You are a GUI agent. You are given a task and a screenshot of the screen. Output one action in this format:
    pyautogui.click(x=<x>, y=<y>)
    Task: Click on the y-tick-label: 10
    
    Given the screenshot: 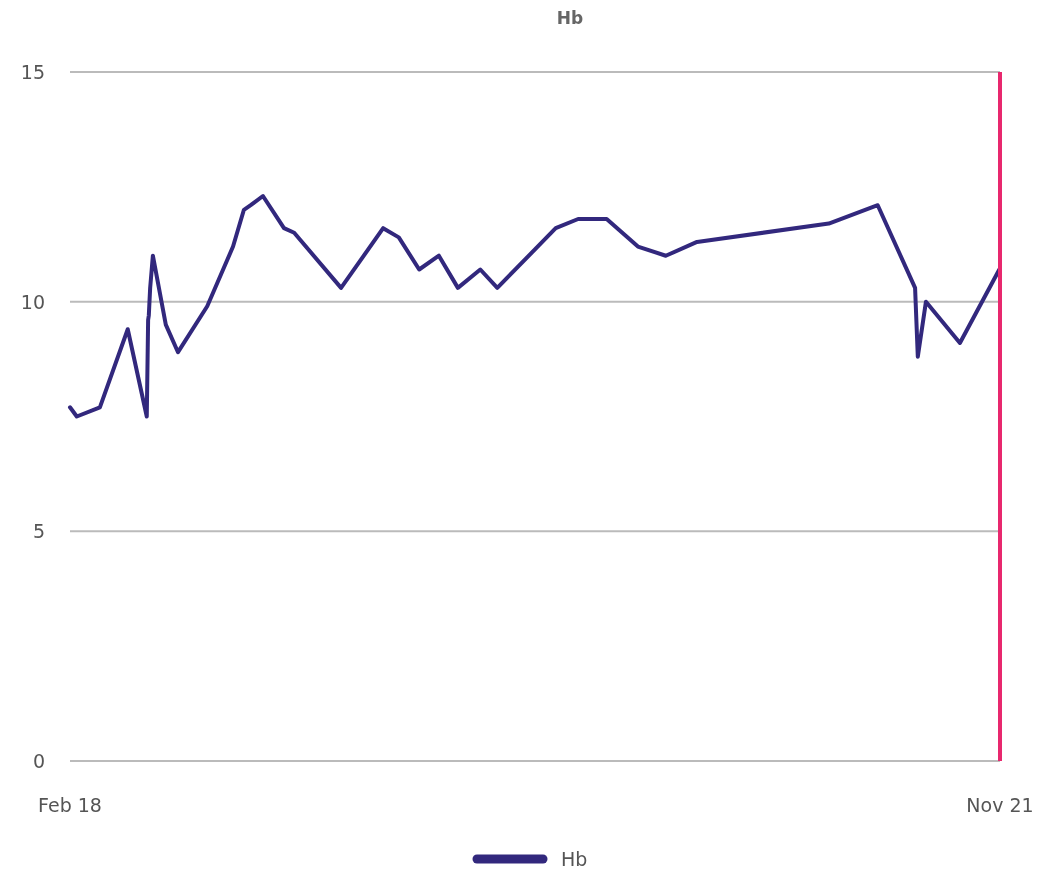 What is the action you would take?
    pyautogui.click(x=32, y=301)
    